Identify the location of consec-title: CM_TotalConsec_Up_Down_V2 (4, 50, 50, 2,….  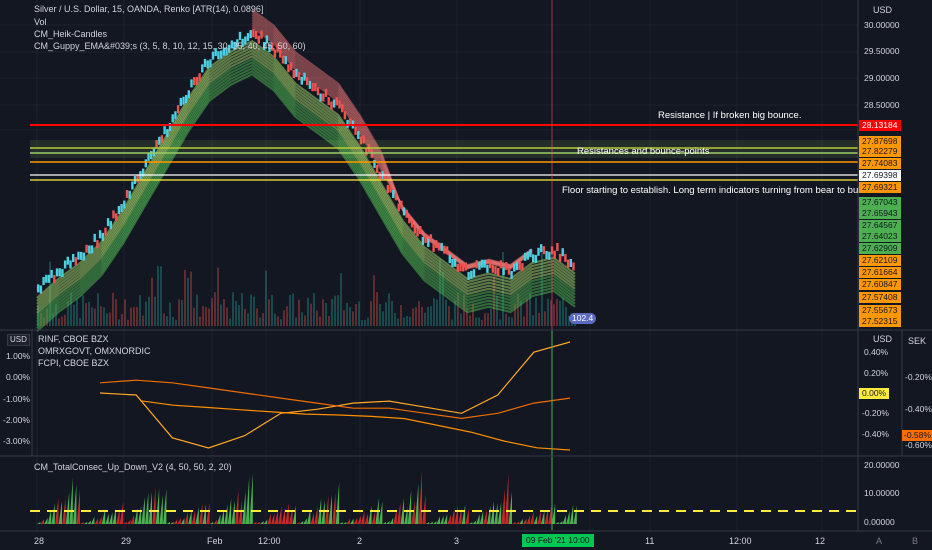
(133, 467).